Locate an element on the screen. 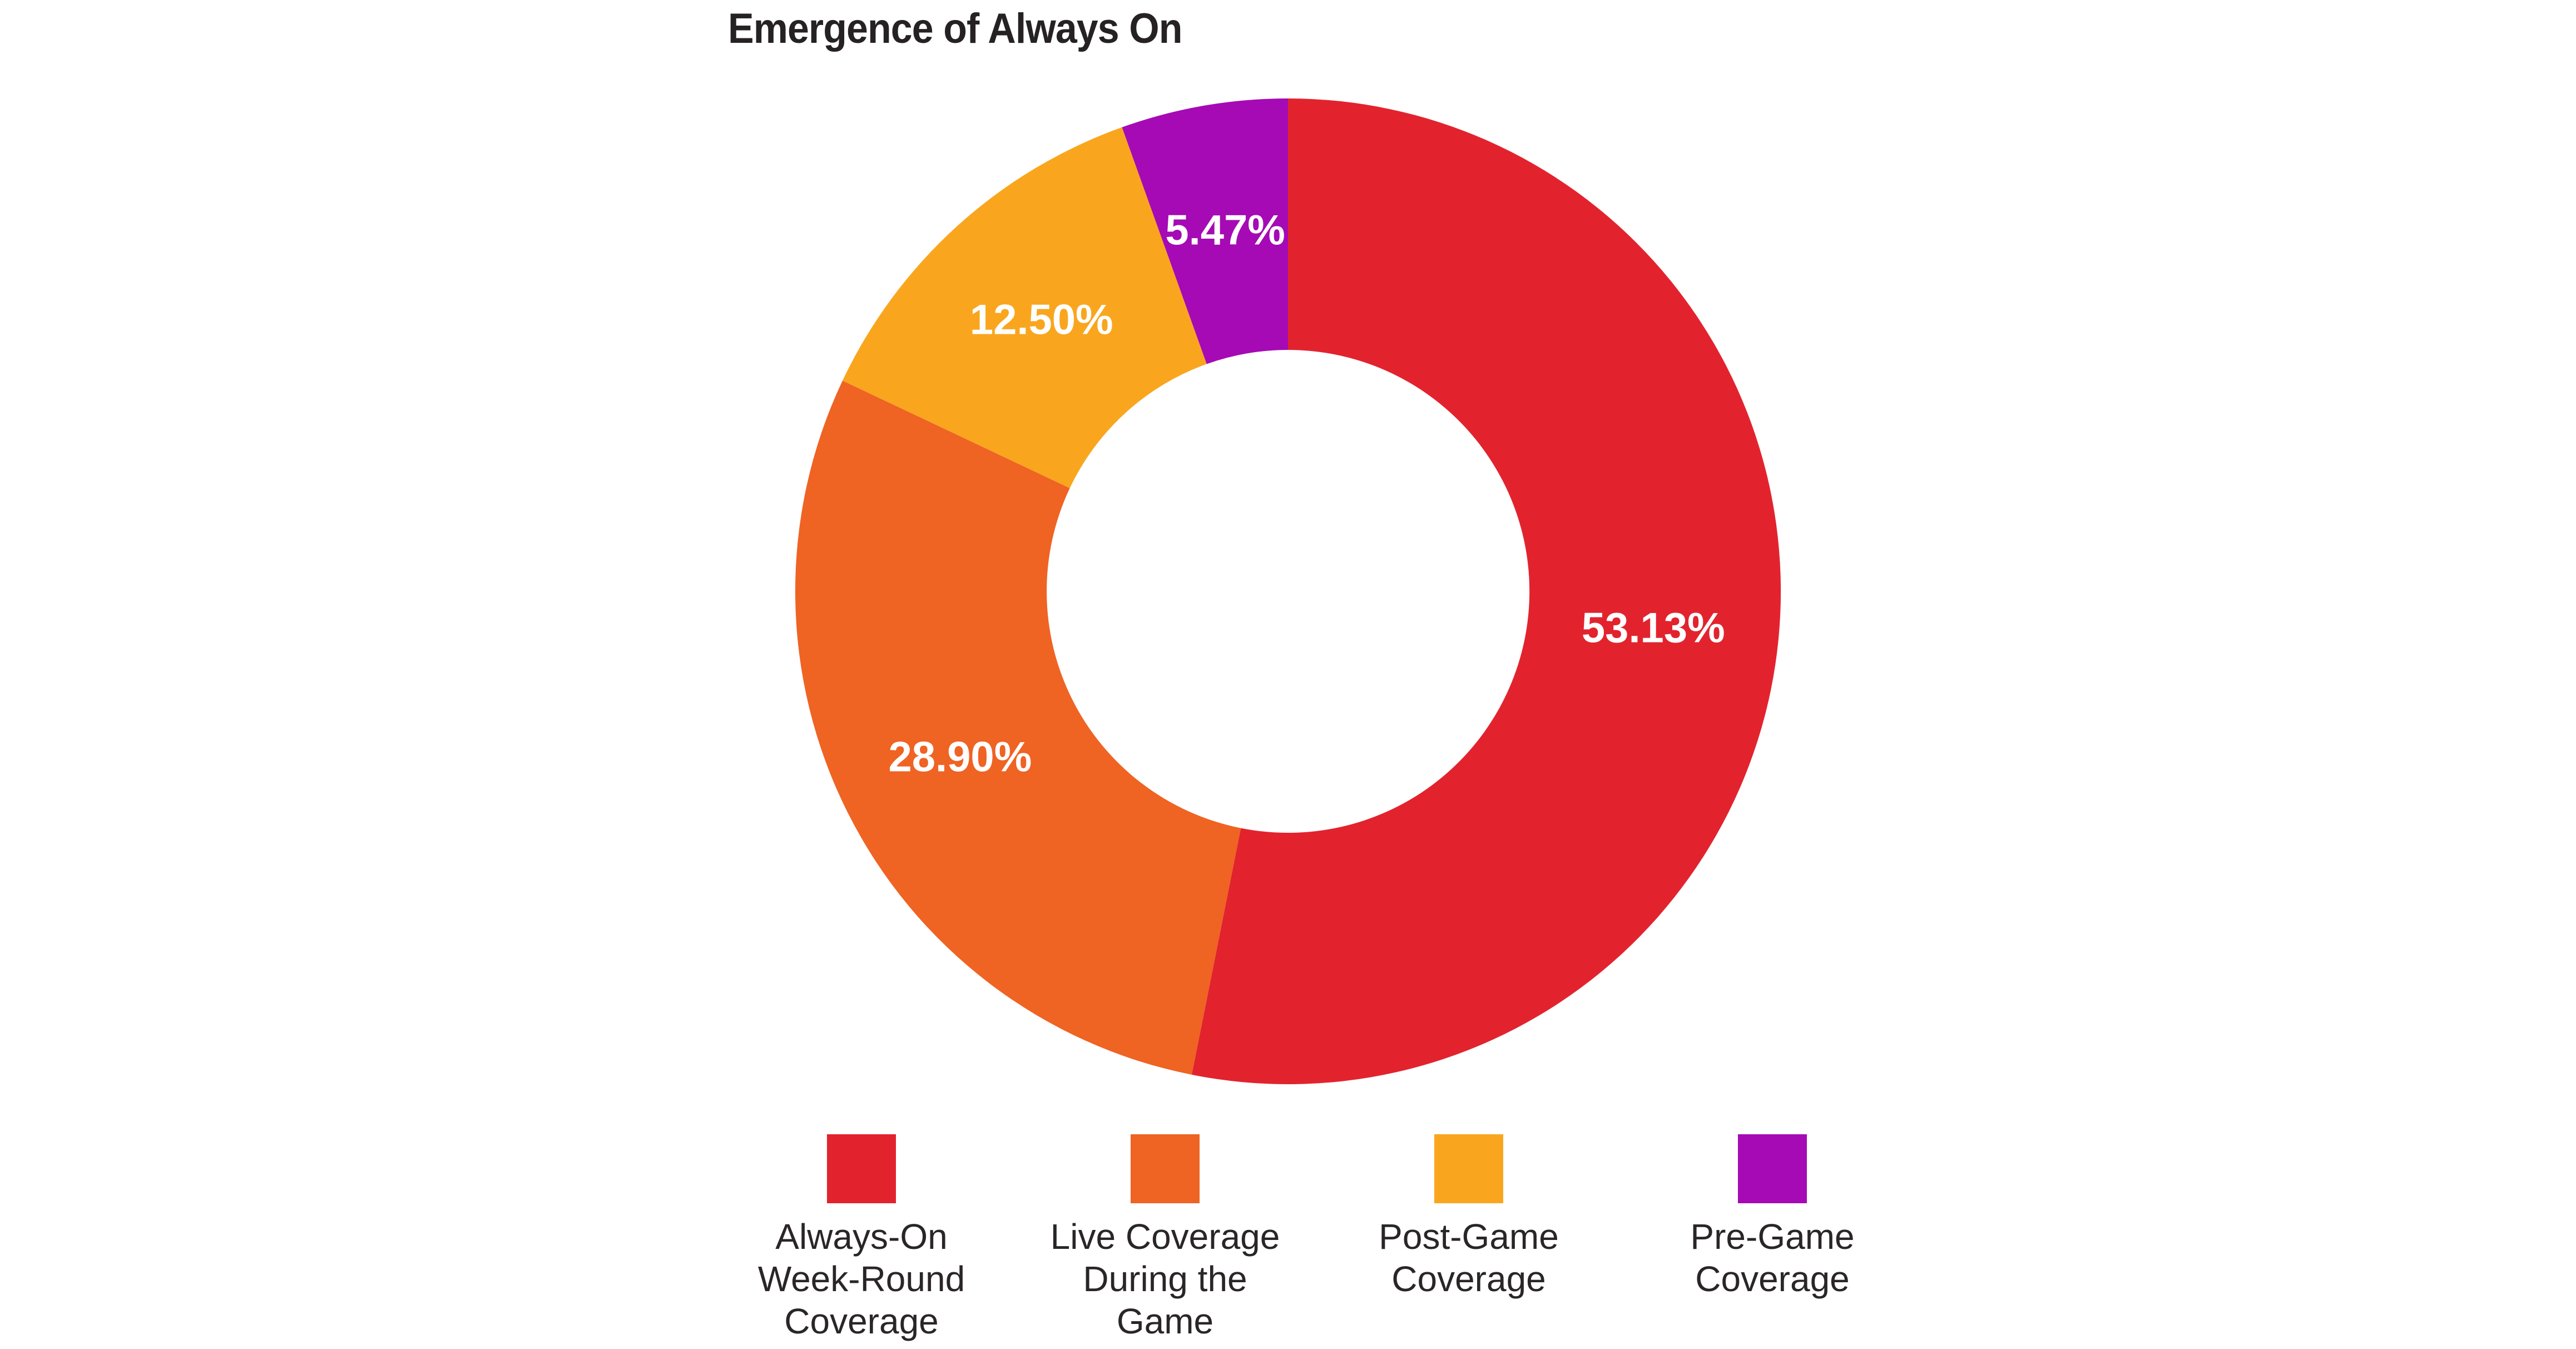 The image size is (2576, 1349). slice-value-label: 5.47% is located at coordinates (1225, 230).